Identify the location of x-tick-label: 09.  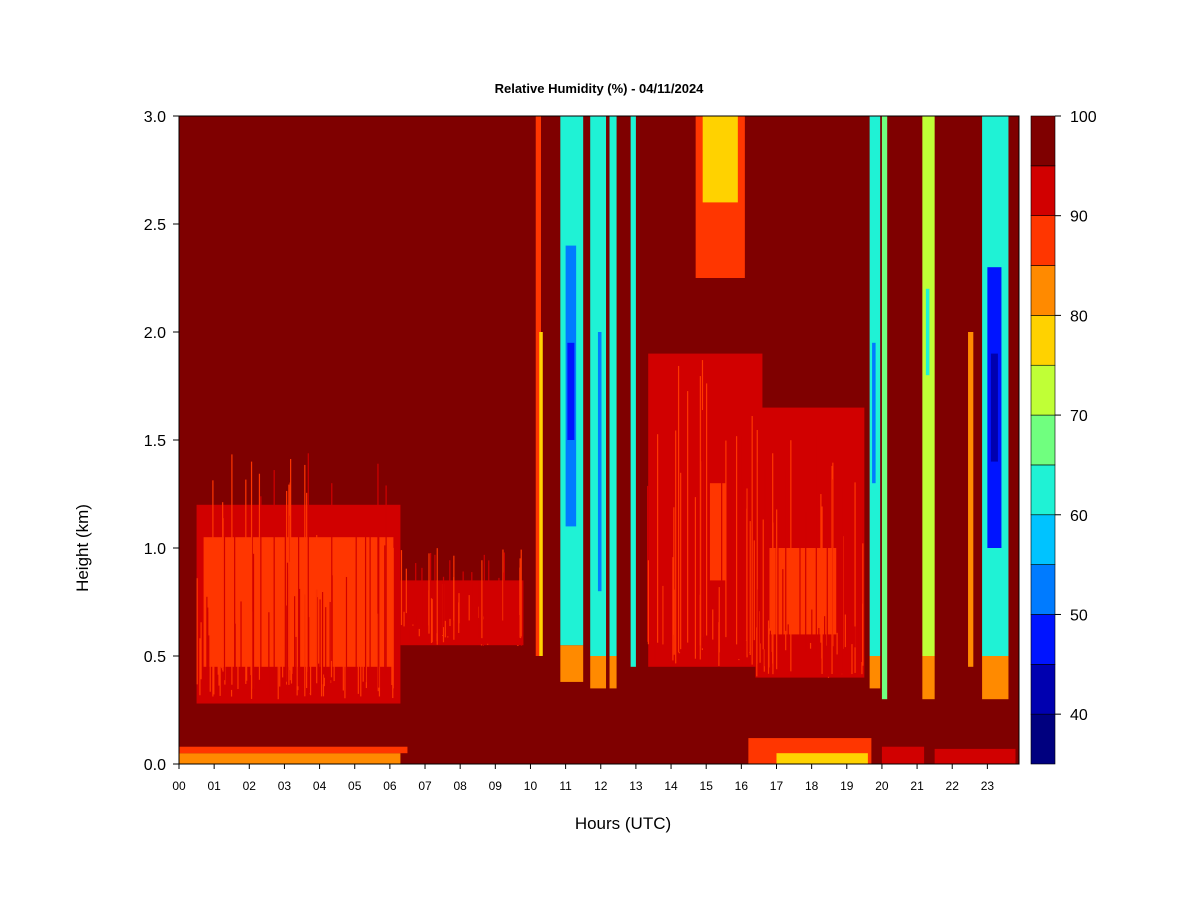
(496, 786).